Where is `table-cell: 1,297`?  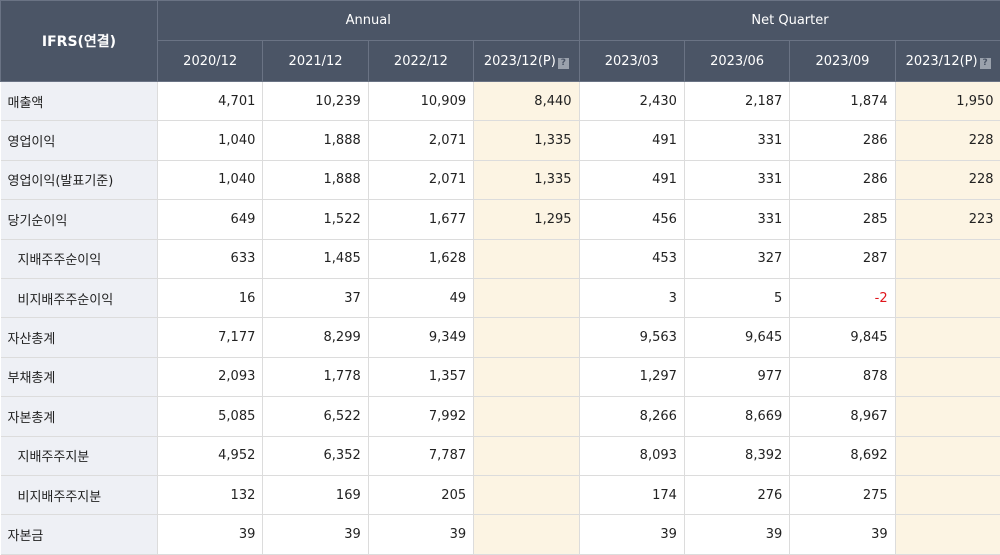 table-cell: 1,297 is located at coordinates (631, 376).